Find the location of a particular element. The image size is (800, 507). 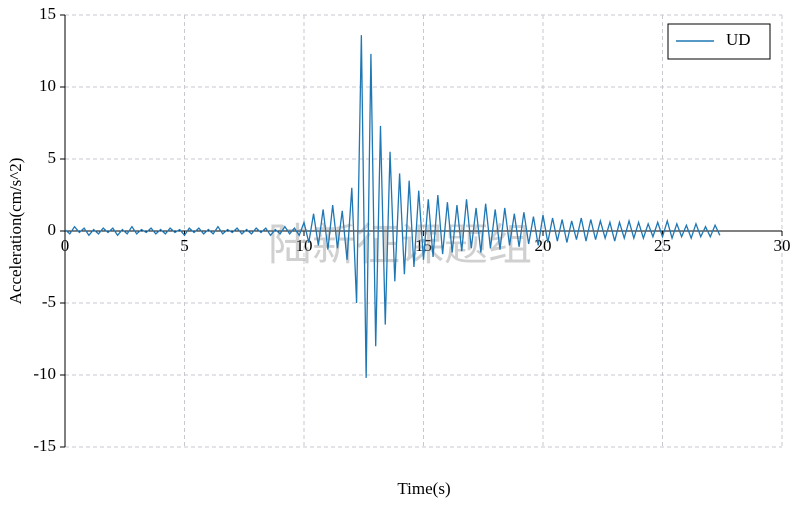

y-tick-label: 5 is located at coordinates (52, 157).